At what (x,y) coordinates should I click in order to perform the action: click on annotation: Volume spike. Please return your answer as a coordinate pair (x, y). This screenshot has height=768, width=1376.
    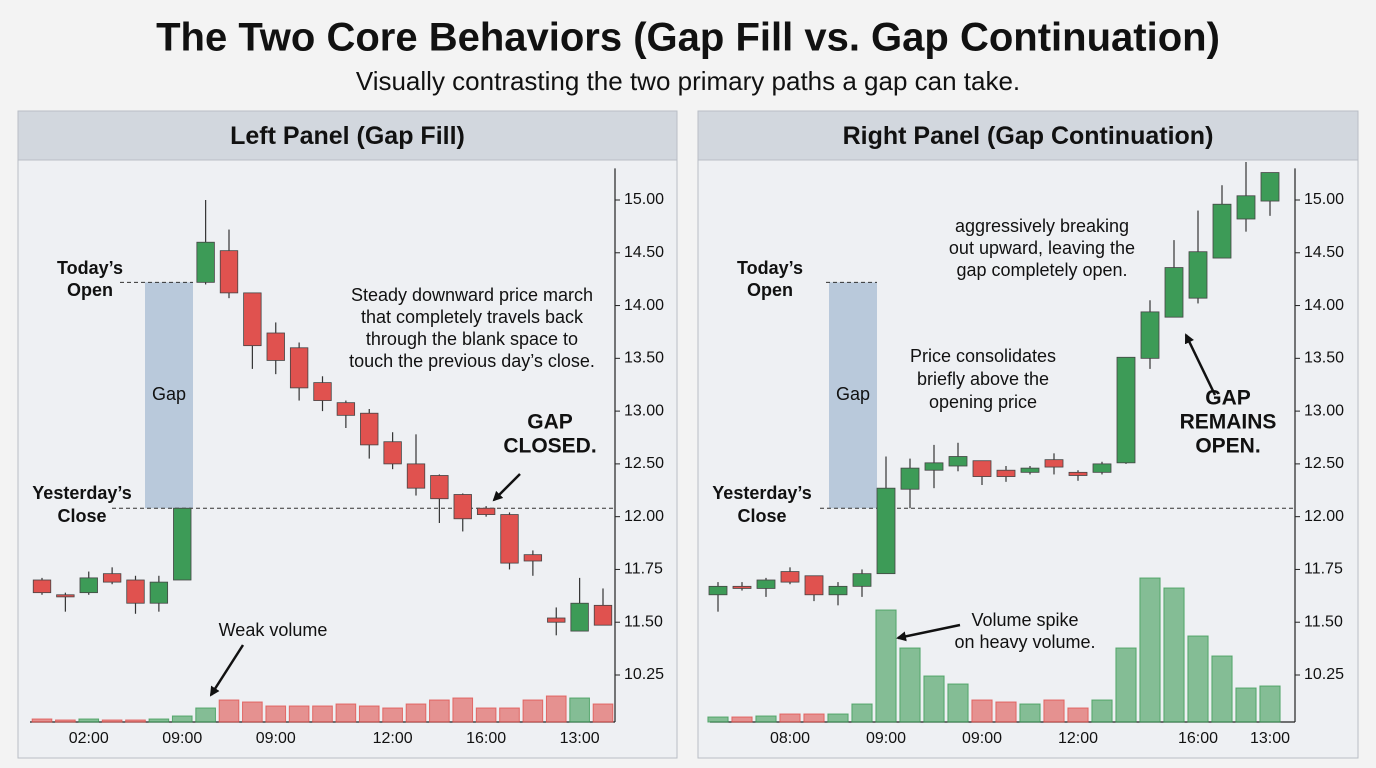
    Looking at the image, I should click on (1024, 620).